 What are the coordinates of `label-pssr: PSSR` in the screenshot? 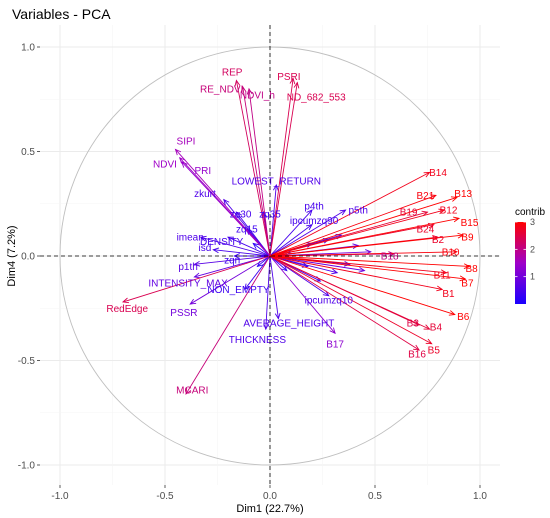 It's located at (183, 313).